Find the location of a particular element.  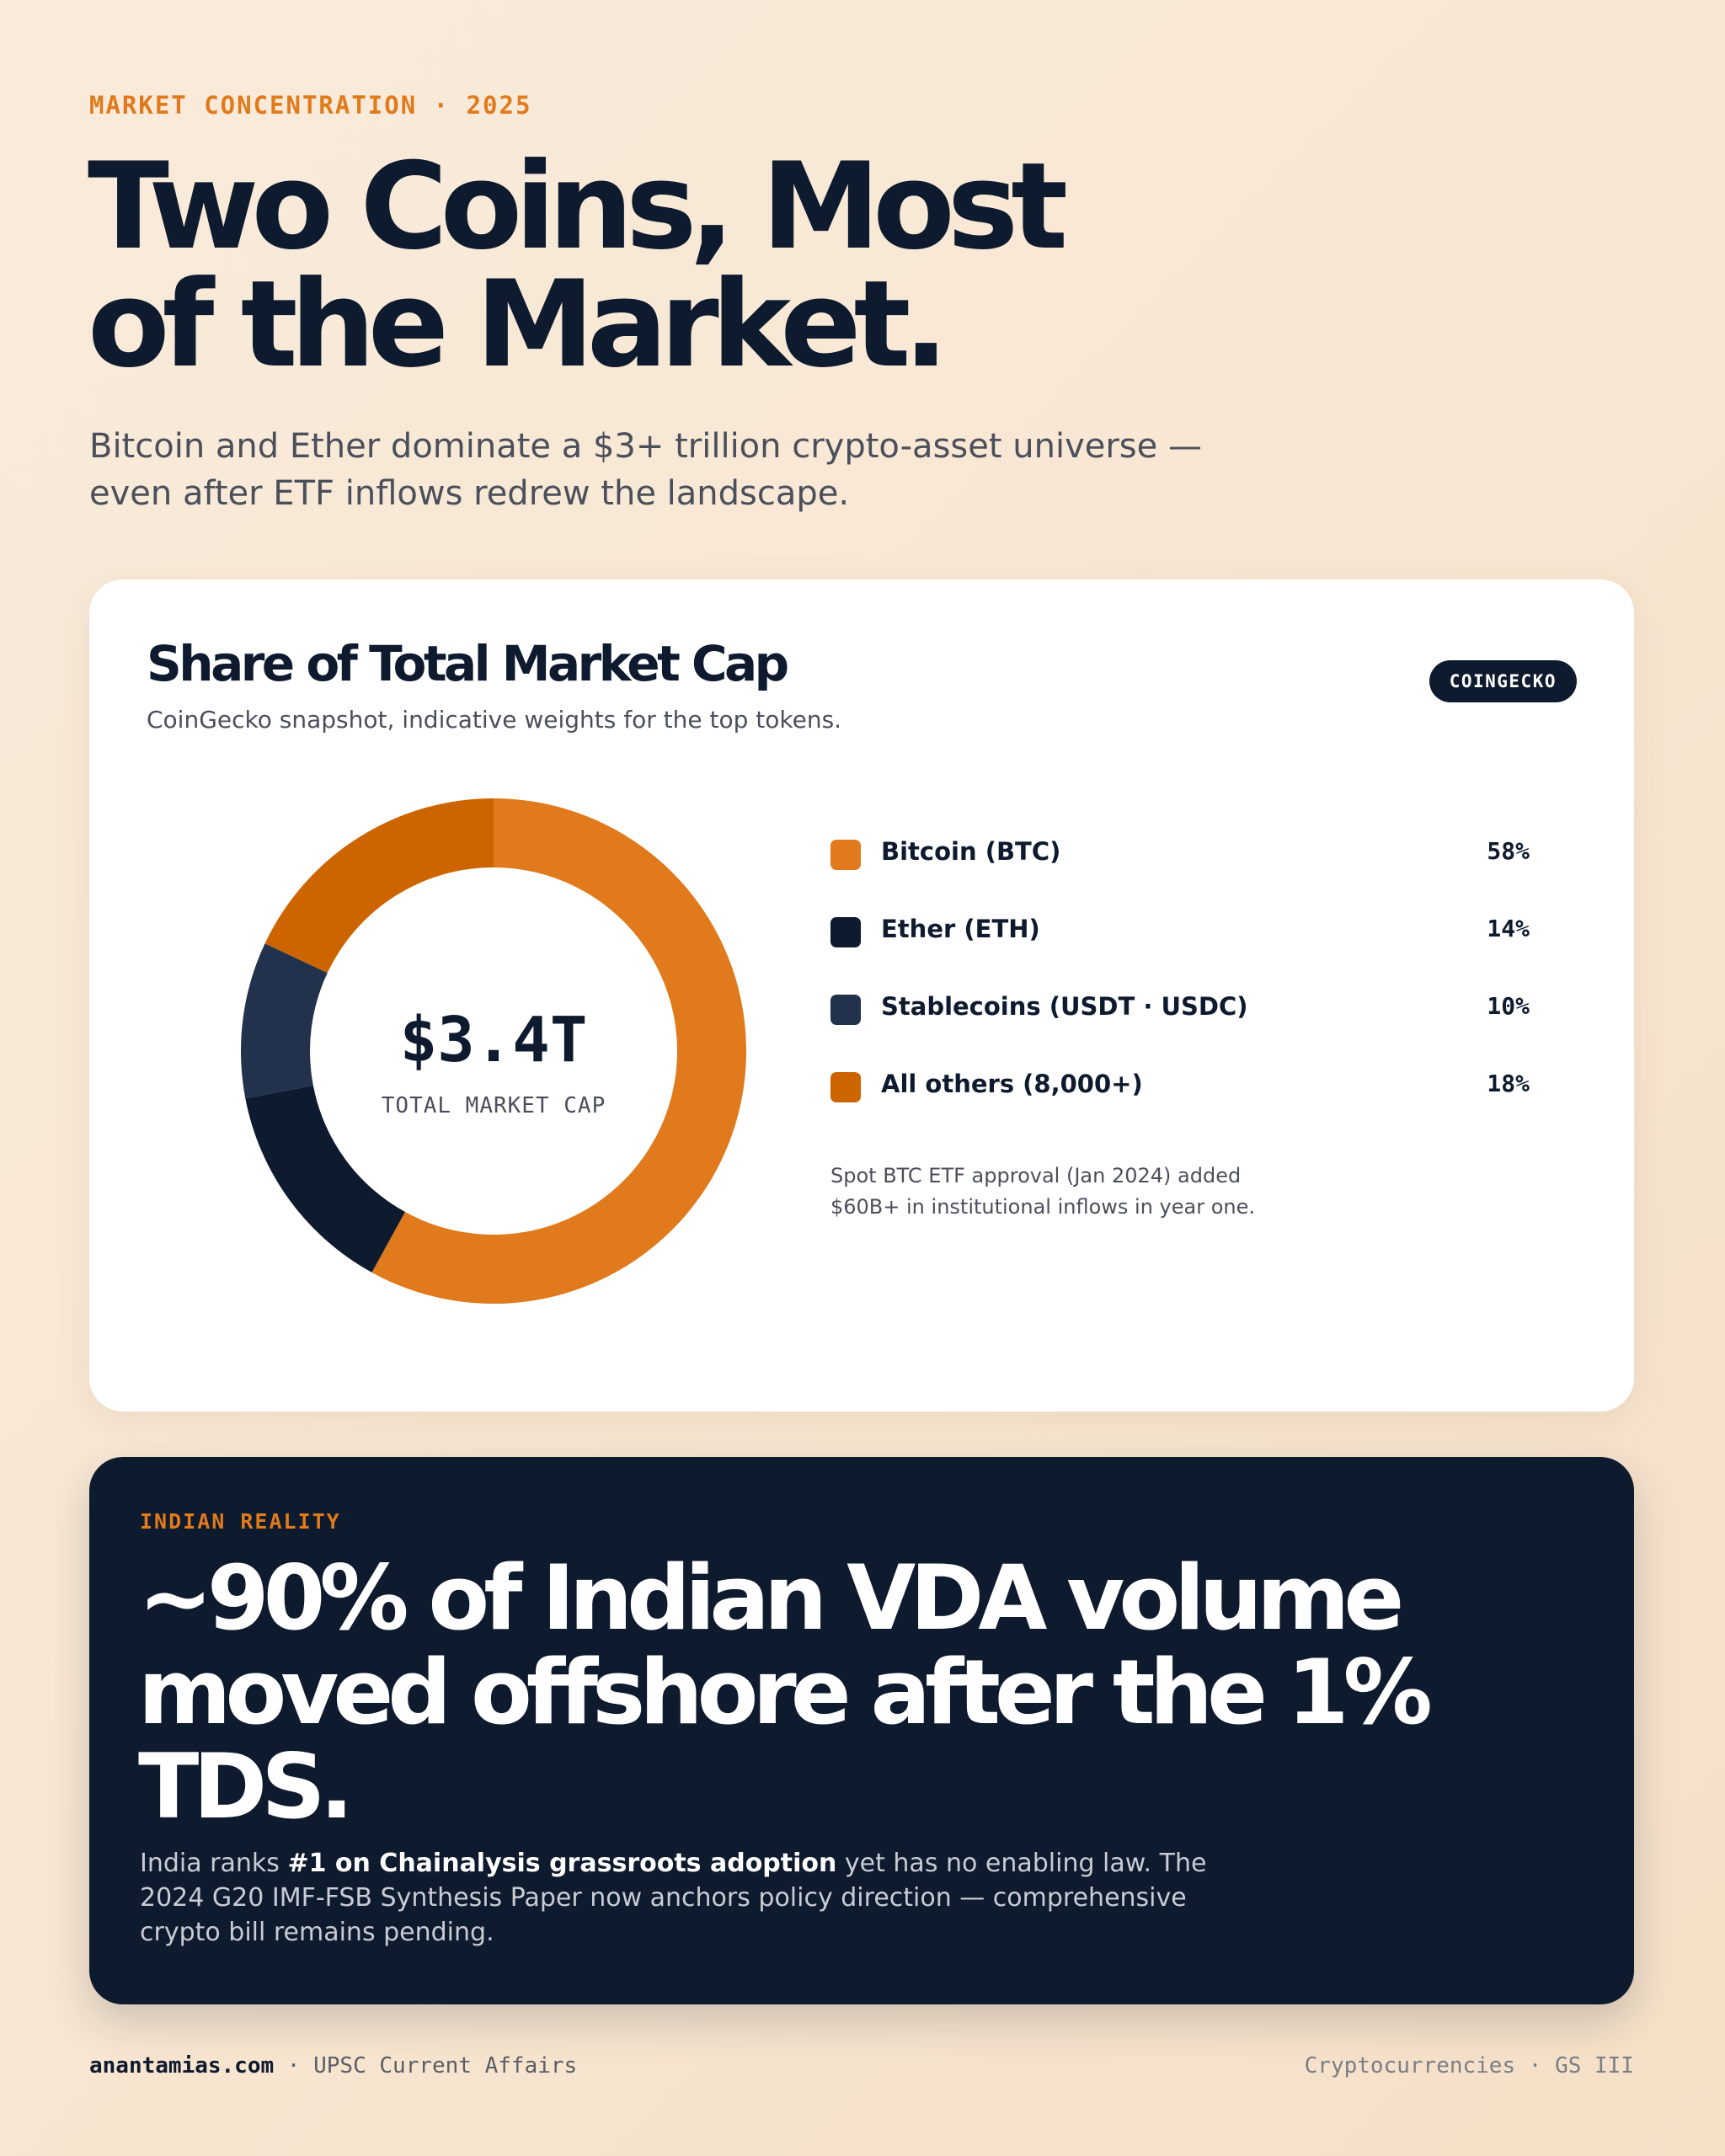

legend-value: 10% is located at coordinates (1508, 1006).